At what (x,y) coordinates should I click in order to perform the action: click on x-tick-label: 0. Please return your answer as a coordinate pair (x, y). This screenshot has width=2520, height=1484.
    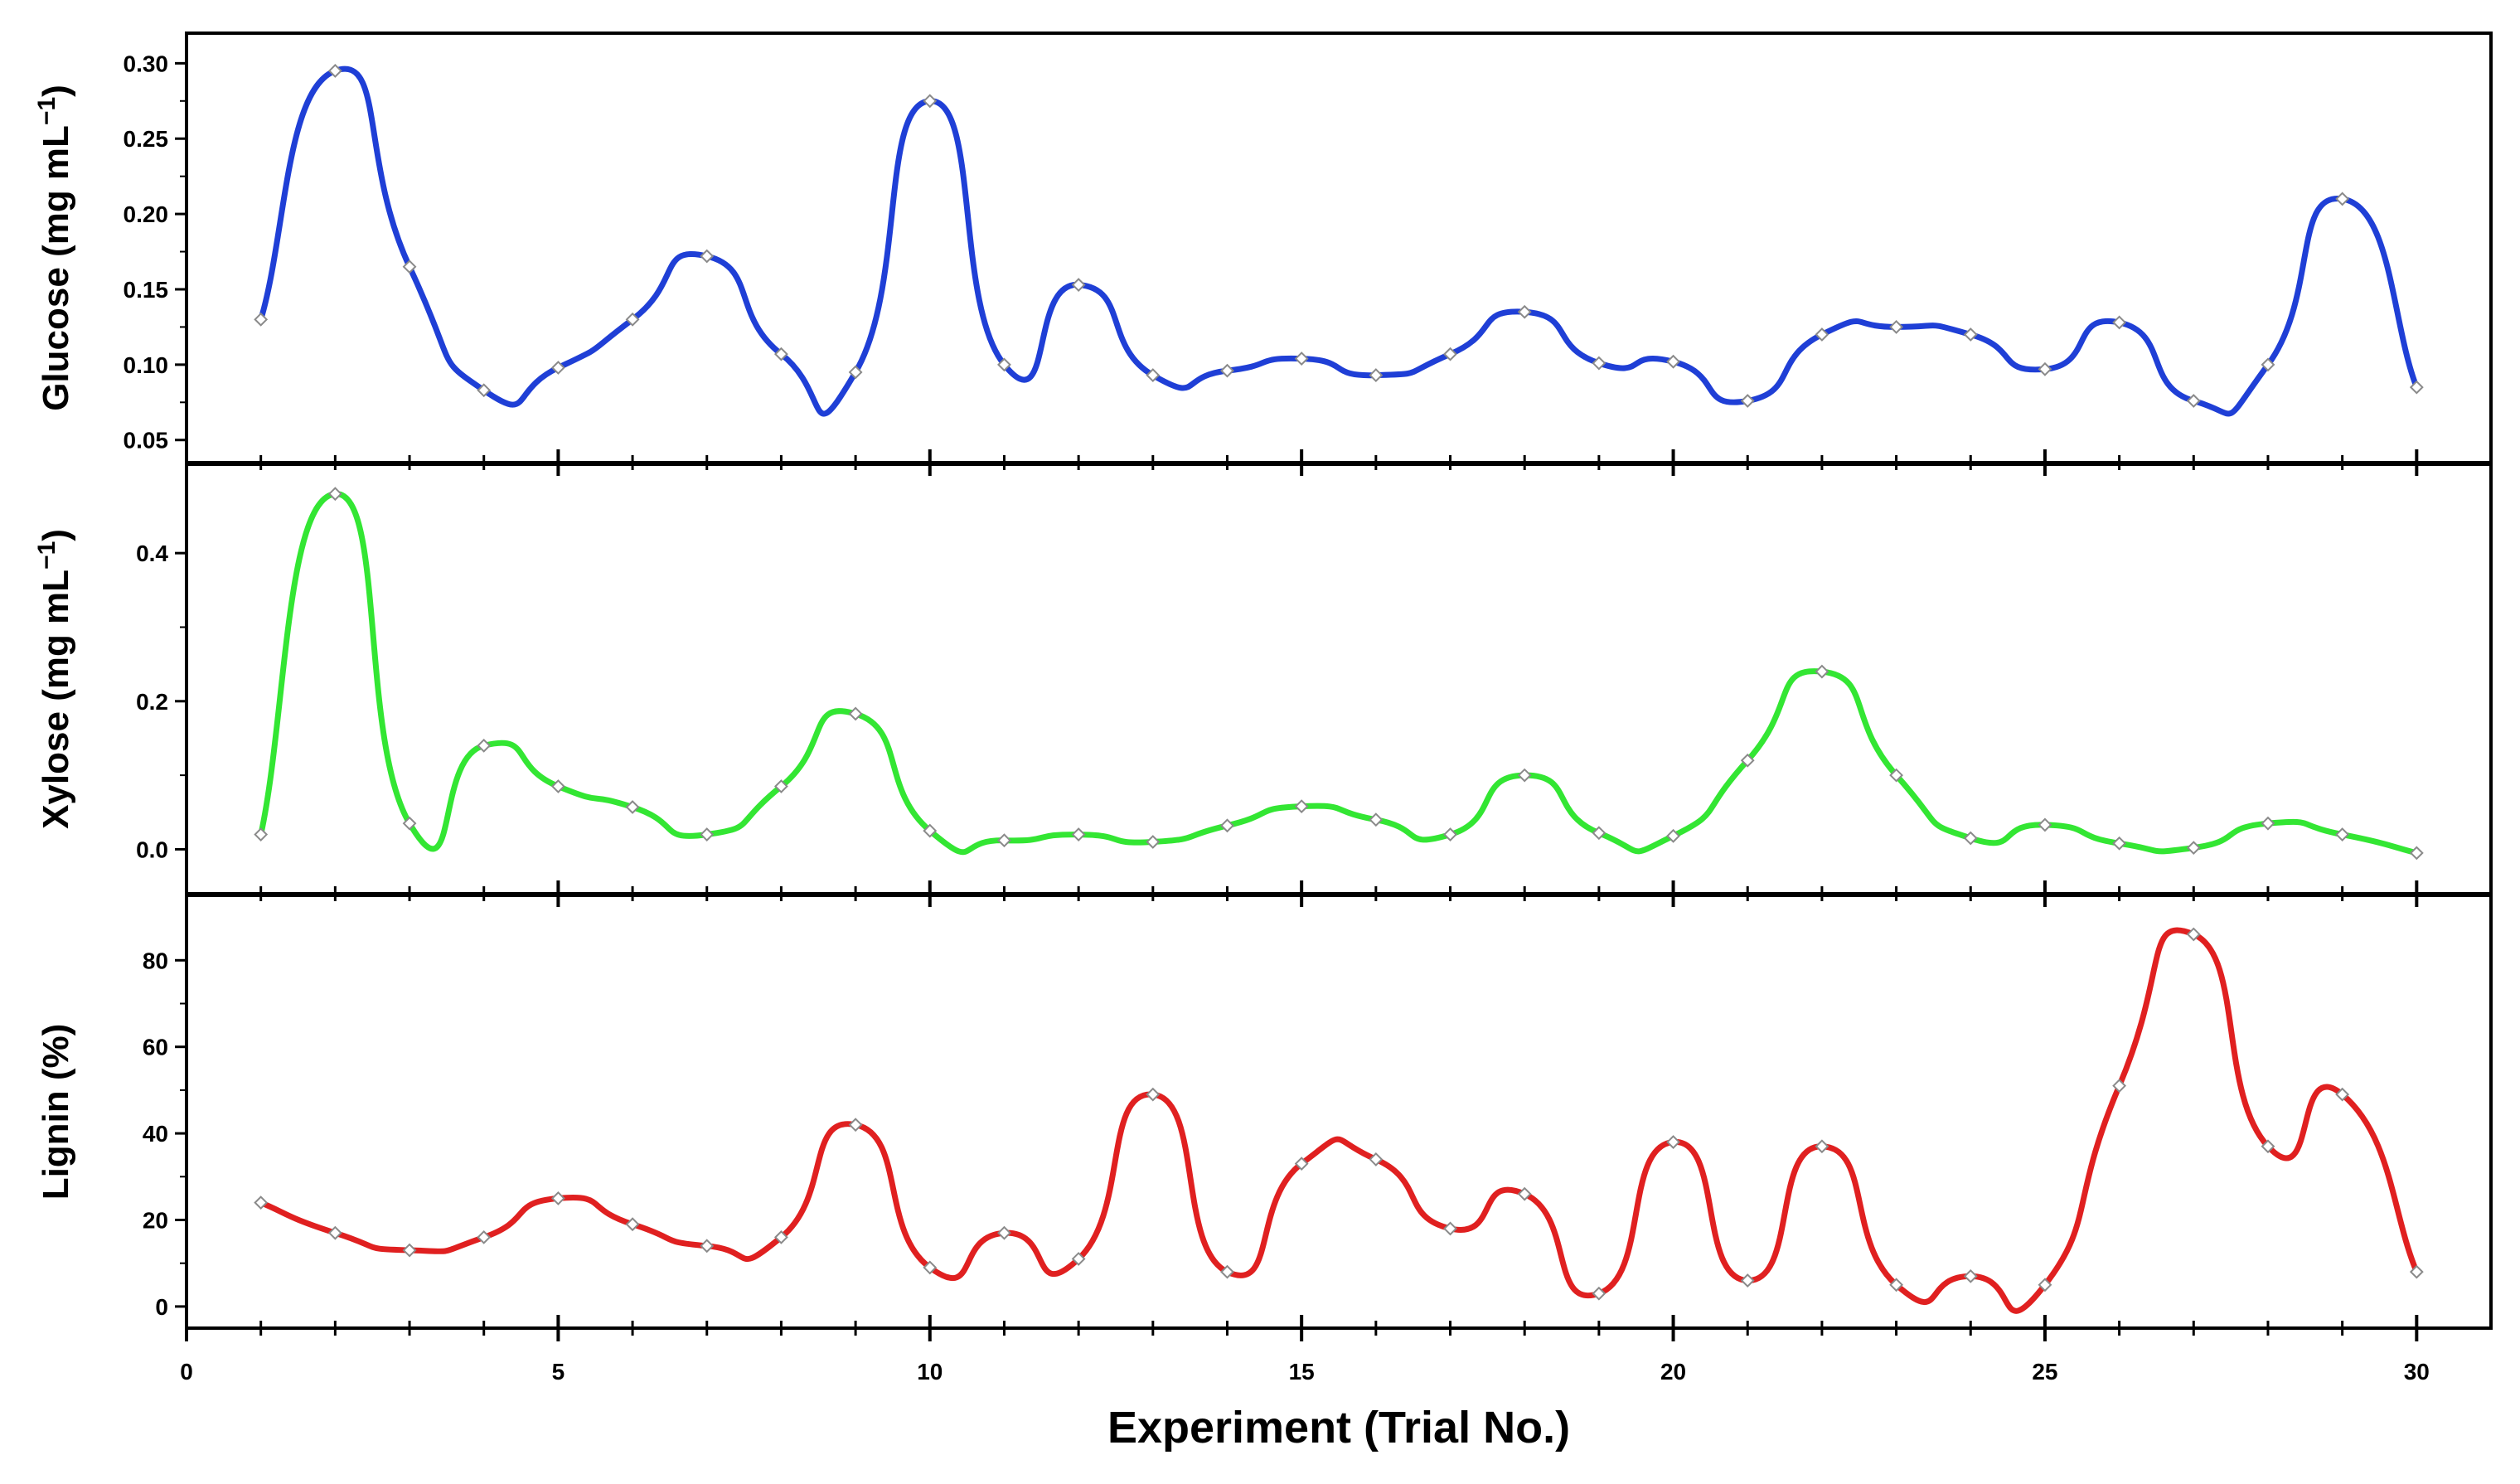
    Looking at the image, I should click on (186, 1372).